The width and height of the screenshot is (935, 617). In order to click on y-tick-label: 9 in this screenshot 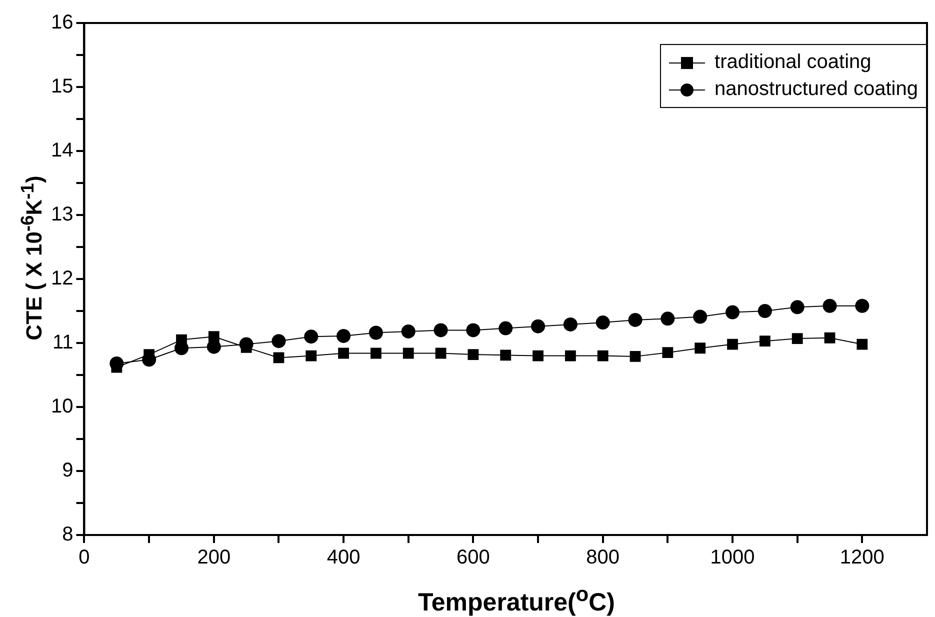, I will do `click(68, 471)`.